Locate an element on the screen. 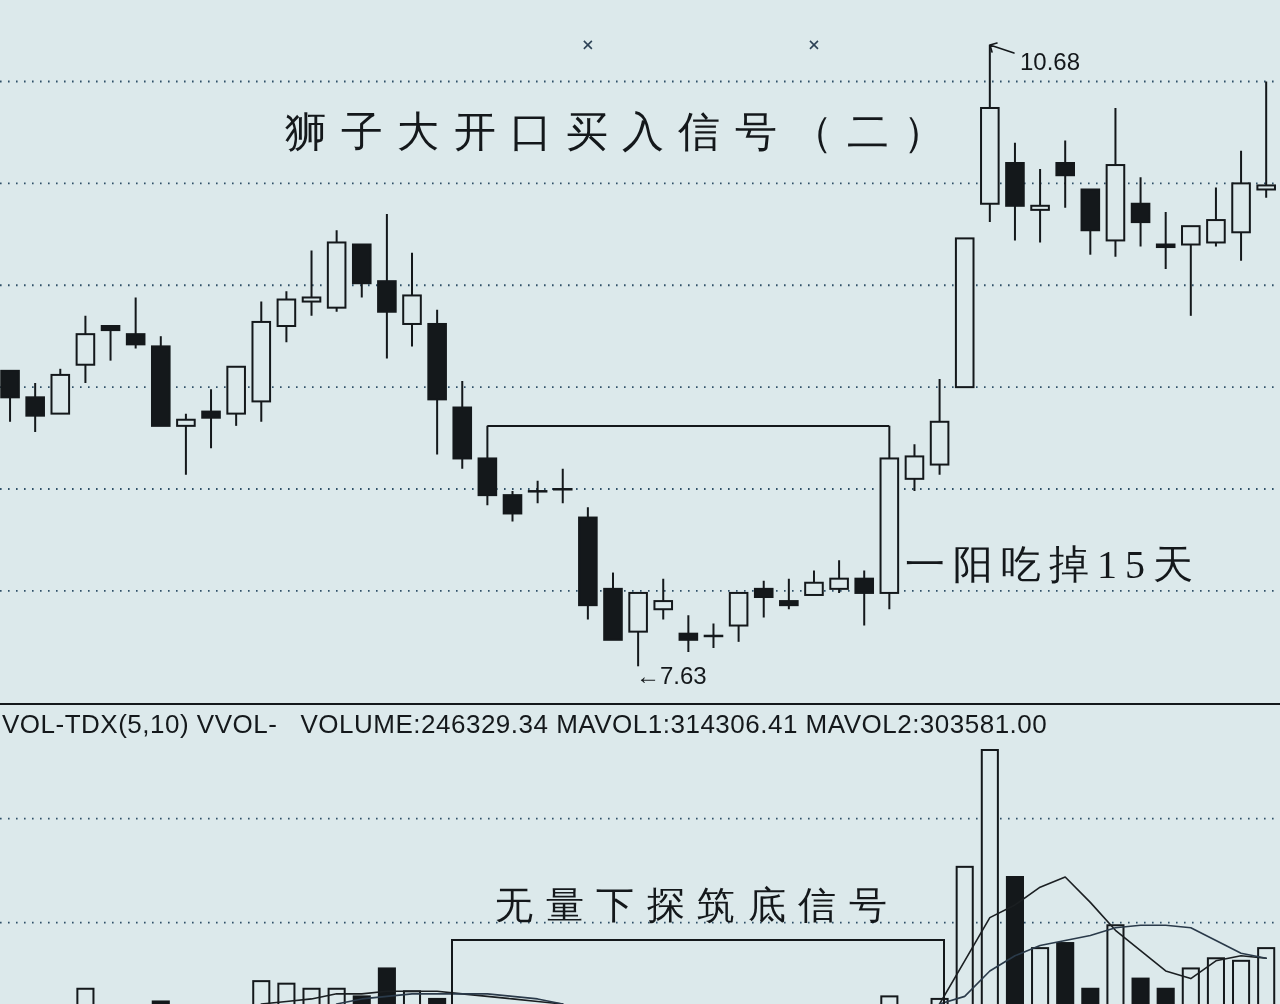 This screenshot has height=1004, width=1280. annotation: 一阳吃掉15天 is located at coordinates (1053, 564).